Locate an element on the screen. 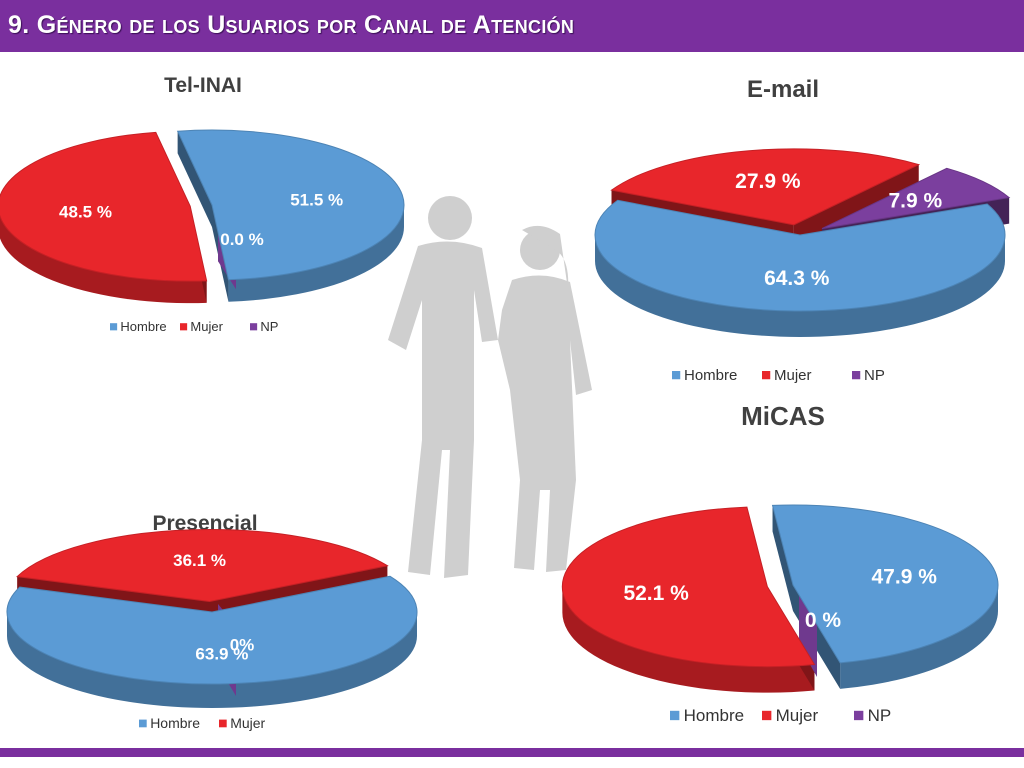  data-label-mujer: 36.1 % is located at coordinates (199, 560).